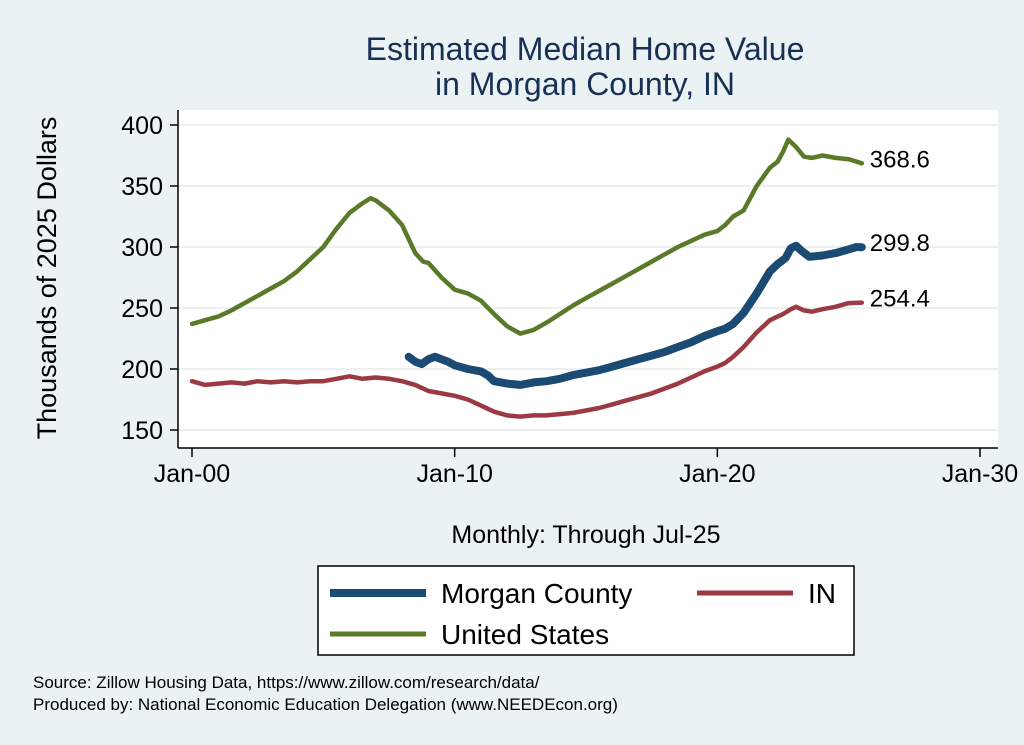 The width and height of the screenshot is (1024, 745). What do you see at coordinates (585, 49) in the screenshot?
I see `chart-title-line-1: Estimated Median Home Value` at bounding box center [585, 49].